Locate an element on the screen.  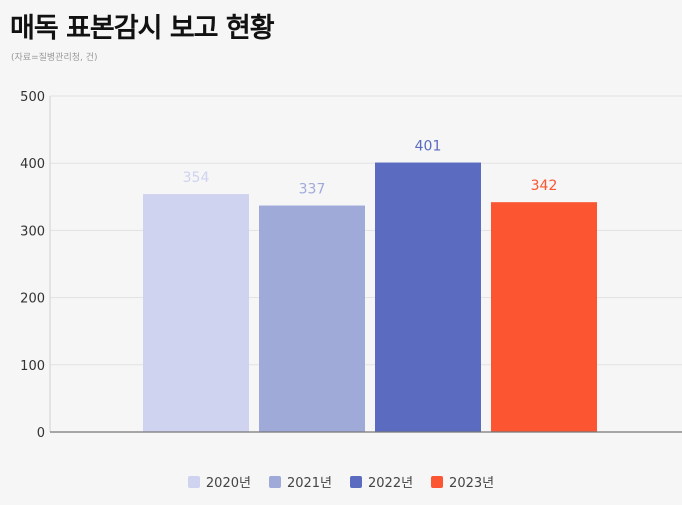
y-tick-label: 300 is located at coordinates (32, 231).